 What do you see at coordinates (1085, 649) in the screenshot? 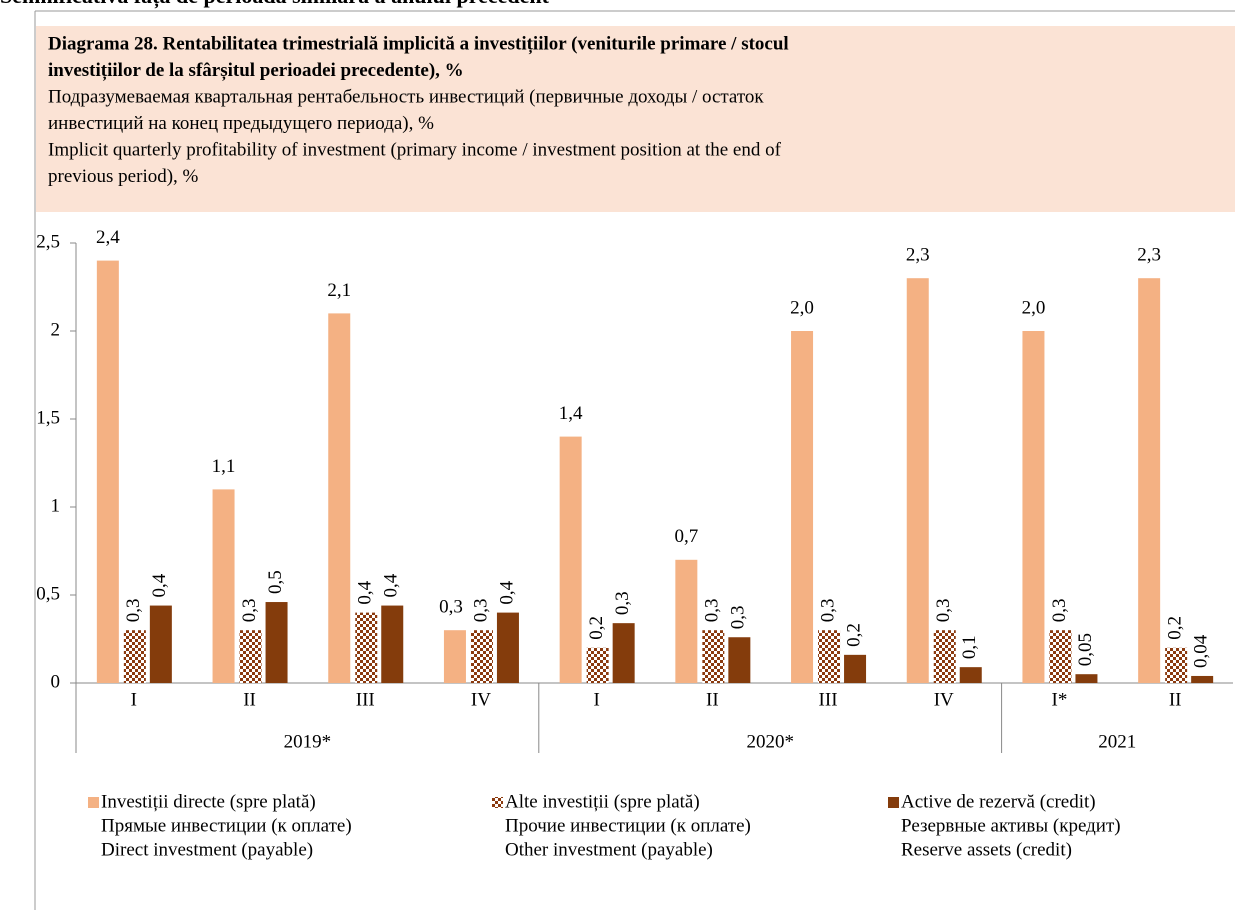
I see `data-label: 0,05` at bounding box center [1085, 649].